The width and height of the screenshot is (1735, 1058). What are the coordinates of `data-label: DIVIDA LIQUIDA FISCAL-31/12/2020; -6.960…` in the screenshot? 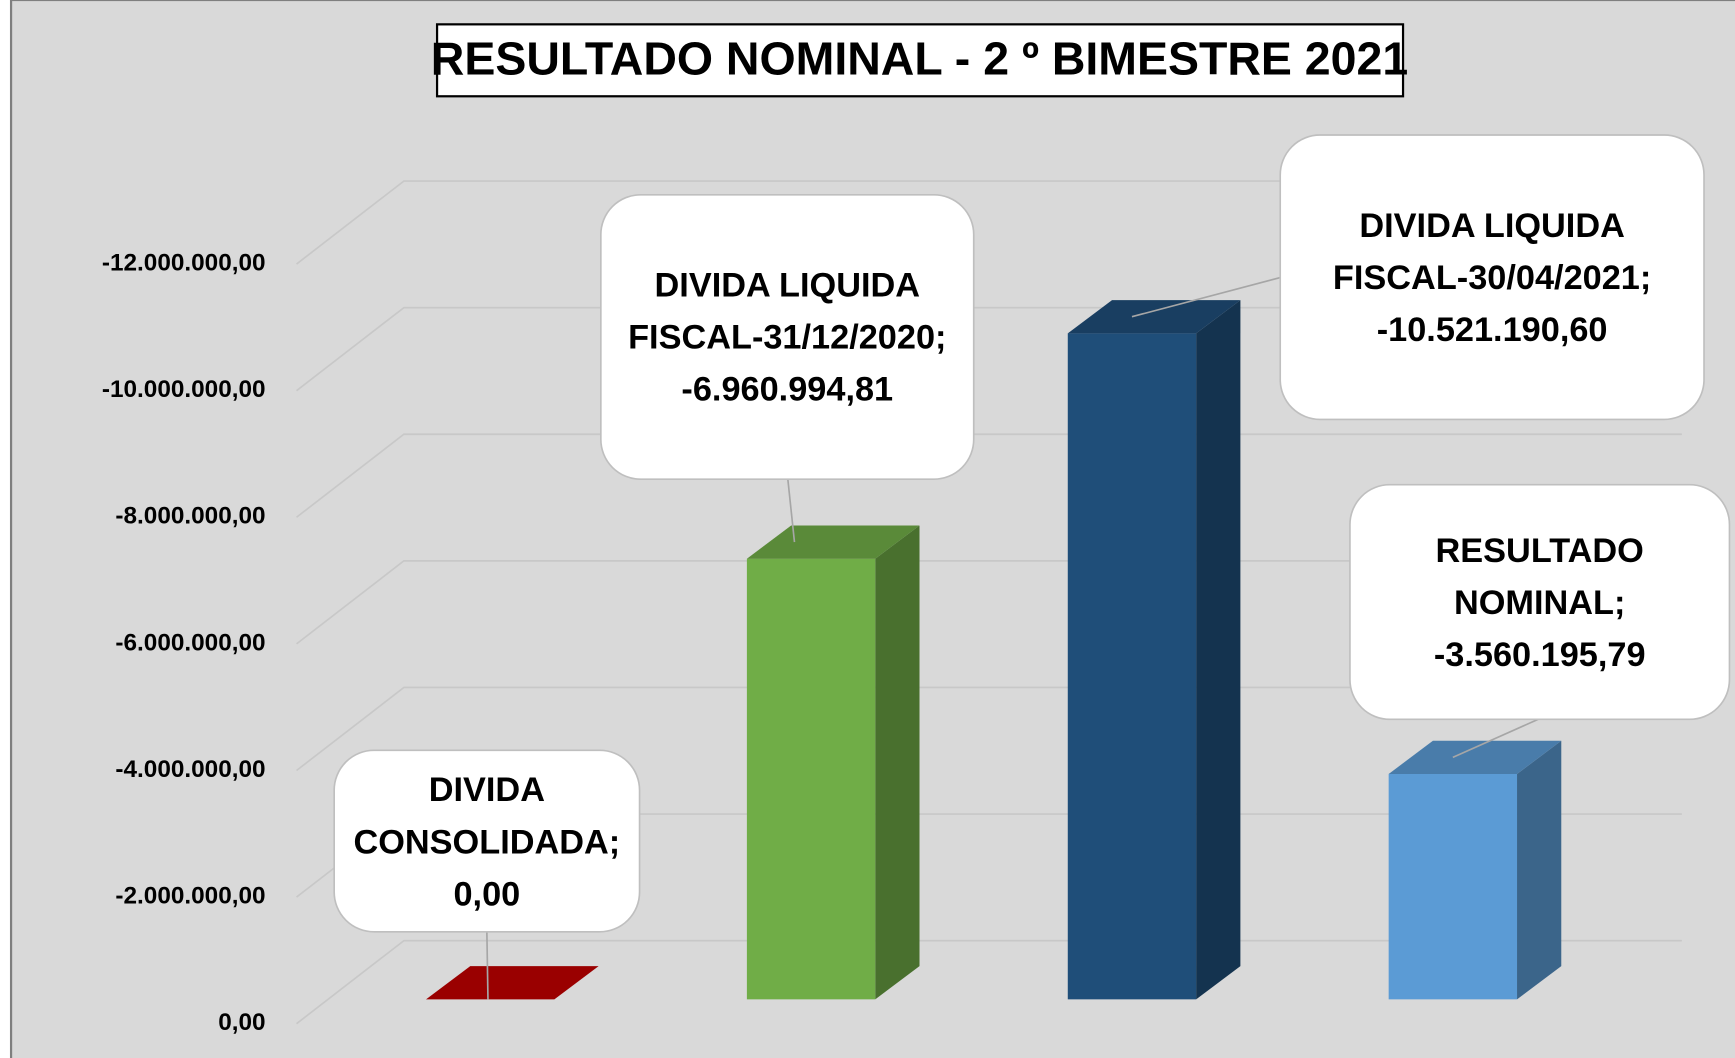 It's located at (787, 337).